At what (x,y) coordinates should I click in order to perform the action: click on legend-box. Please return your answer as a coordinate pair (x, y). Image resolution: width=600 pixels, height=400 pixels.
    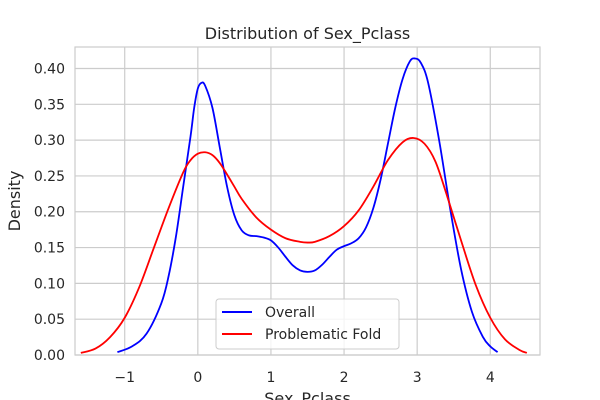
    Looking at the image, I should click on (307, 324).